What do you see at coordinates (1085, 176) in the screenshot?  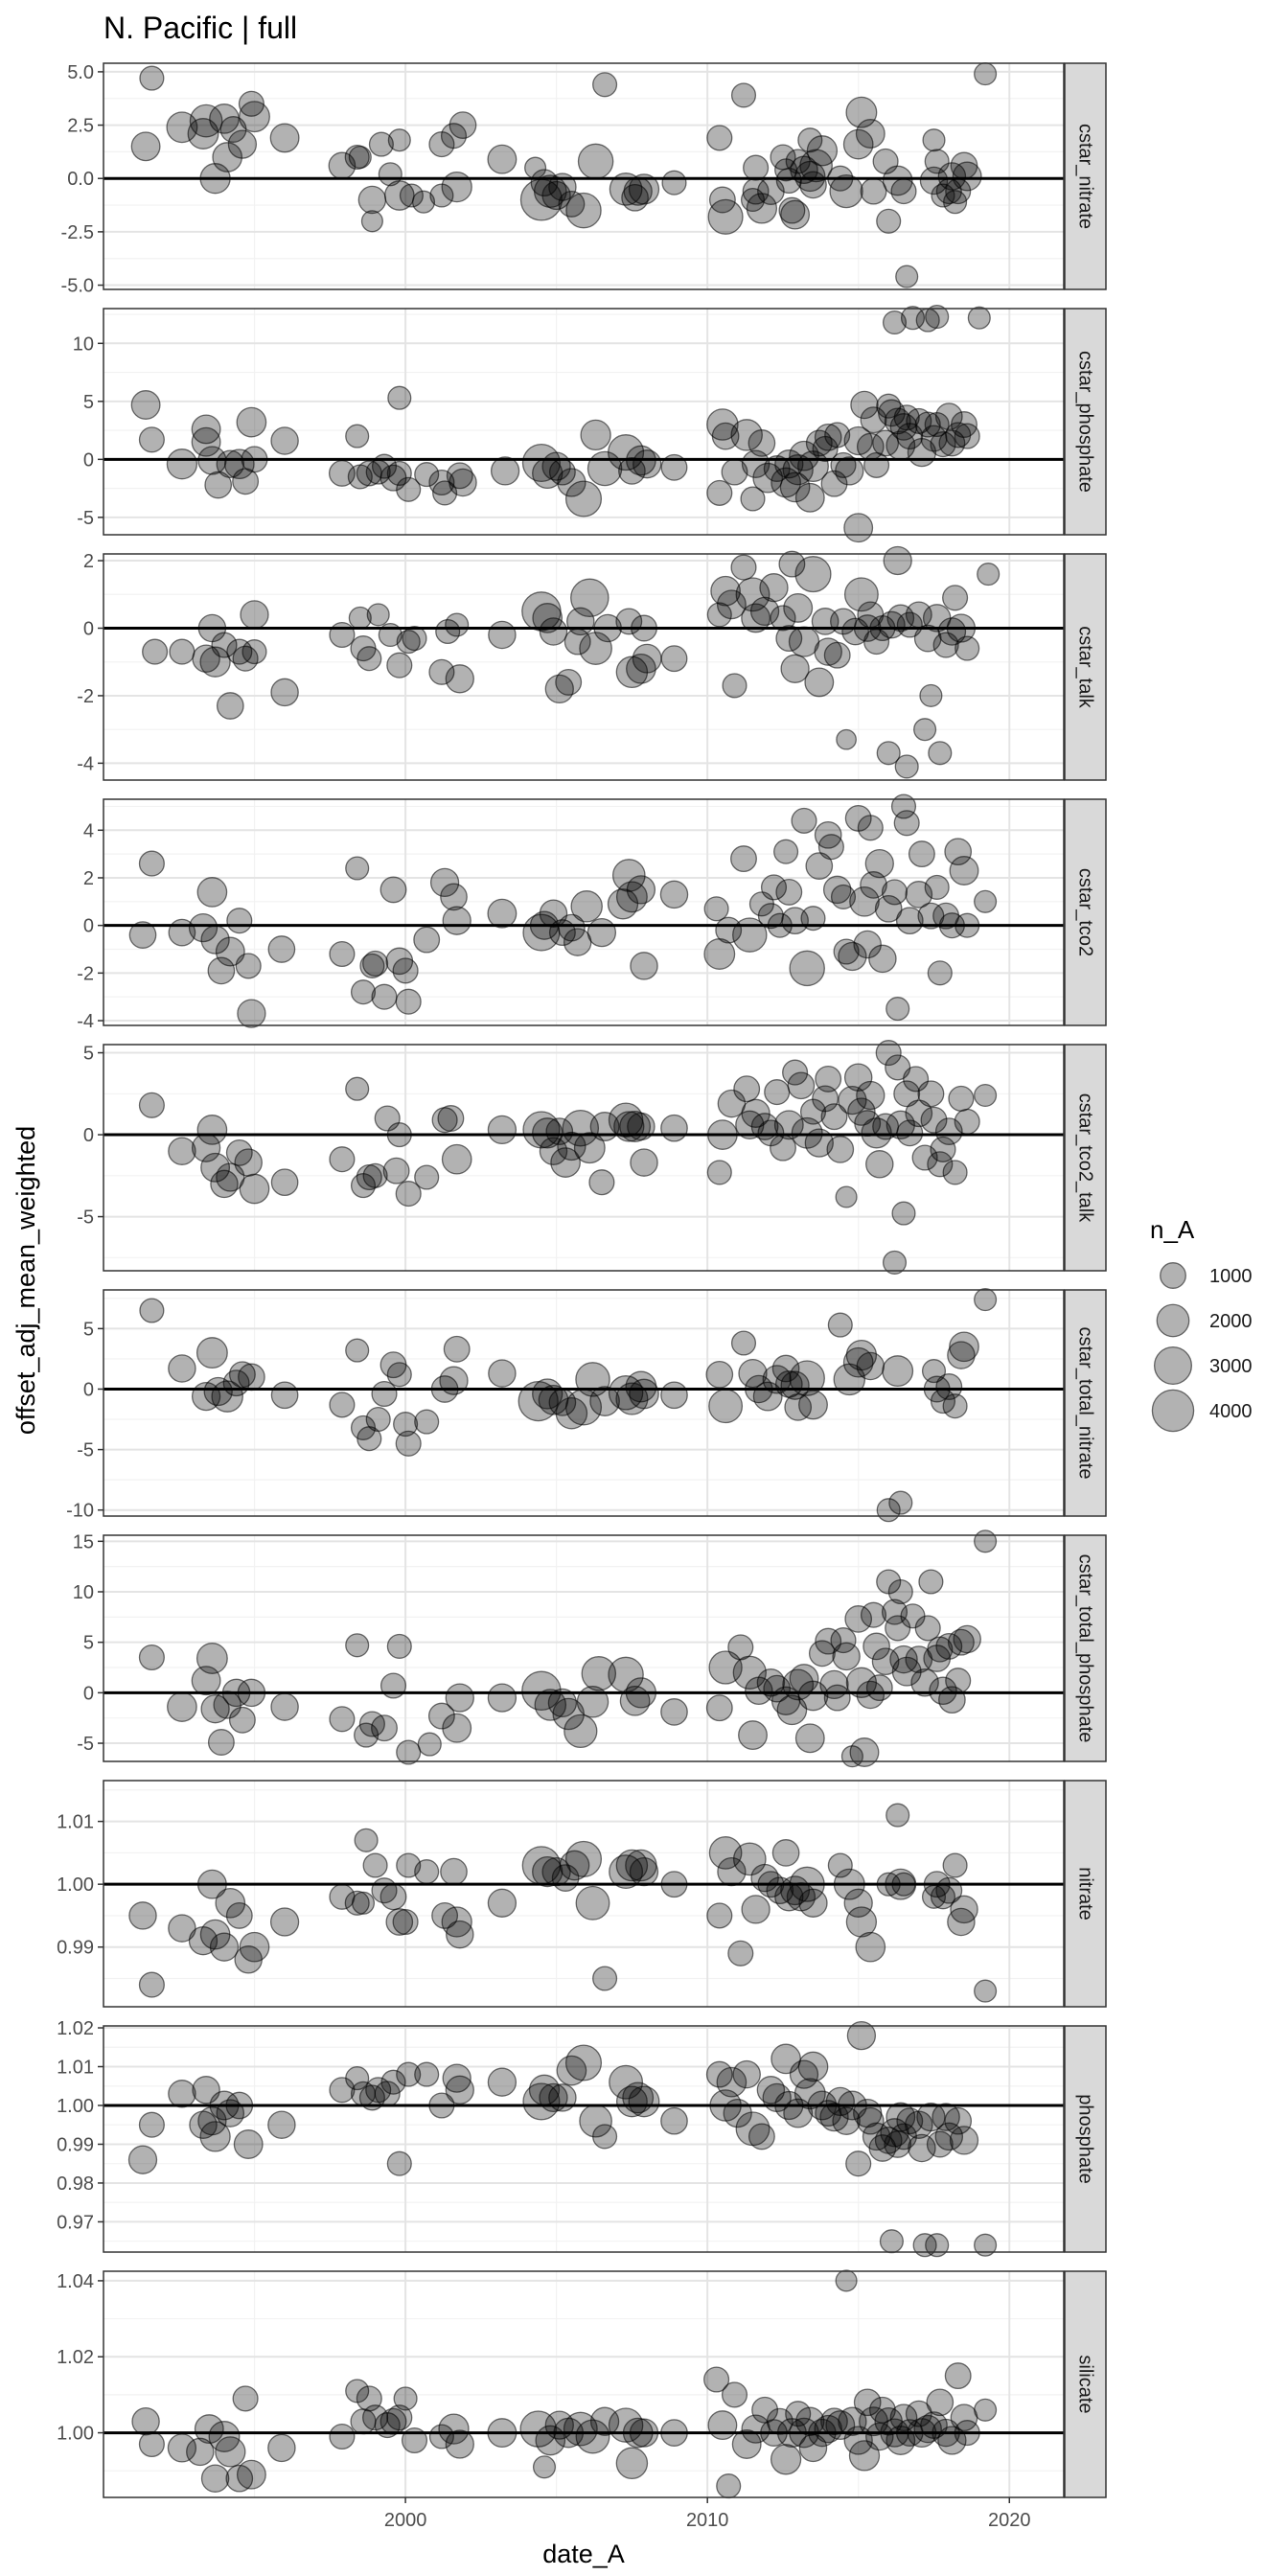 I see `facet-strip-label: cstar_nitrate` at bounding box center [1085, 176].